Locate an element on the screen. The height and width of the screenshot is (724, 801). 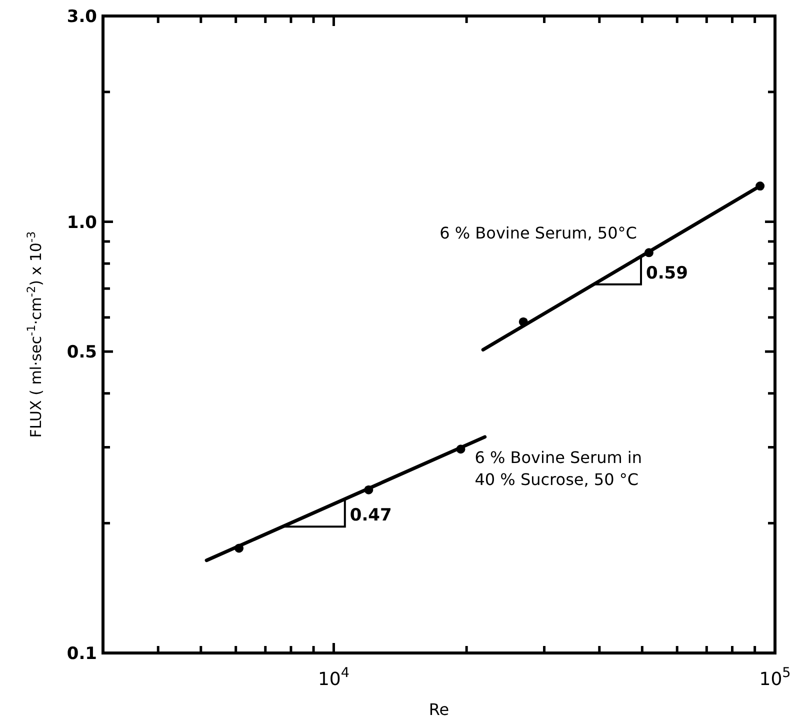
x-tick-label: 10$^{5}$ is located at coordinates (775, 677).